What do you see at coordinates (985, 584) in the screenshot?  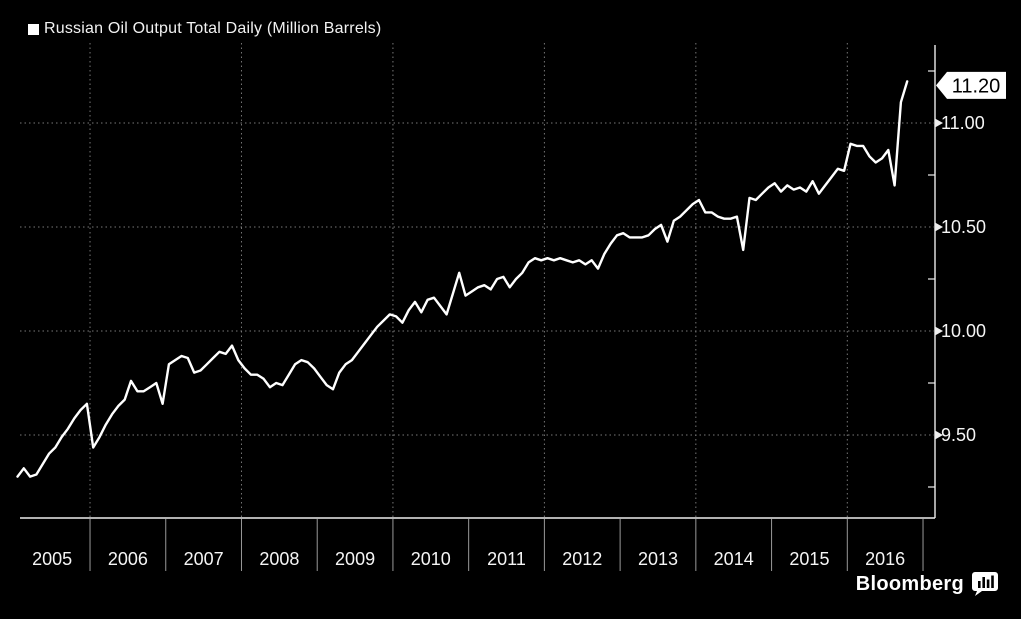 I see `bar-chart-bubble-icon` at bounding box center [985, 584].